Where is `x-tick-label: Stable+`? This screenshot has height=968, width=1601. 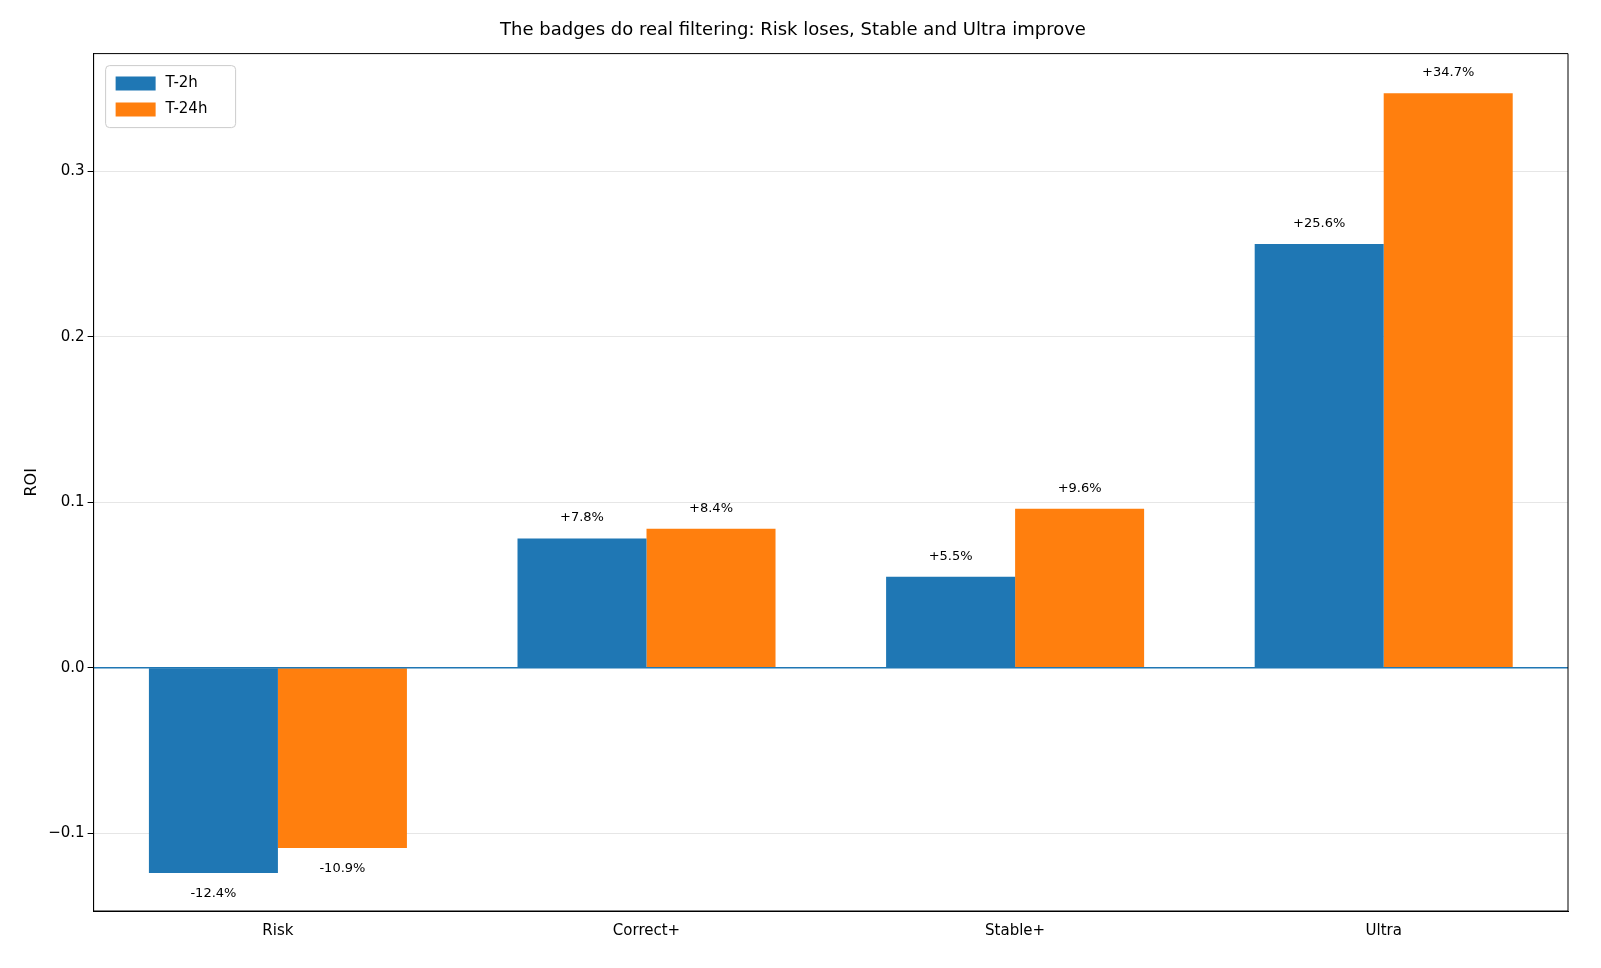 x-tick-label: Stable+ is located at coordinates (1015, 929).